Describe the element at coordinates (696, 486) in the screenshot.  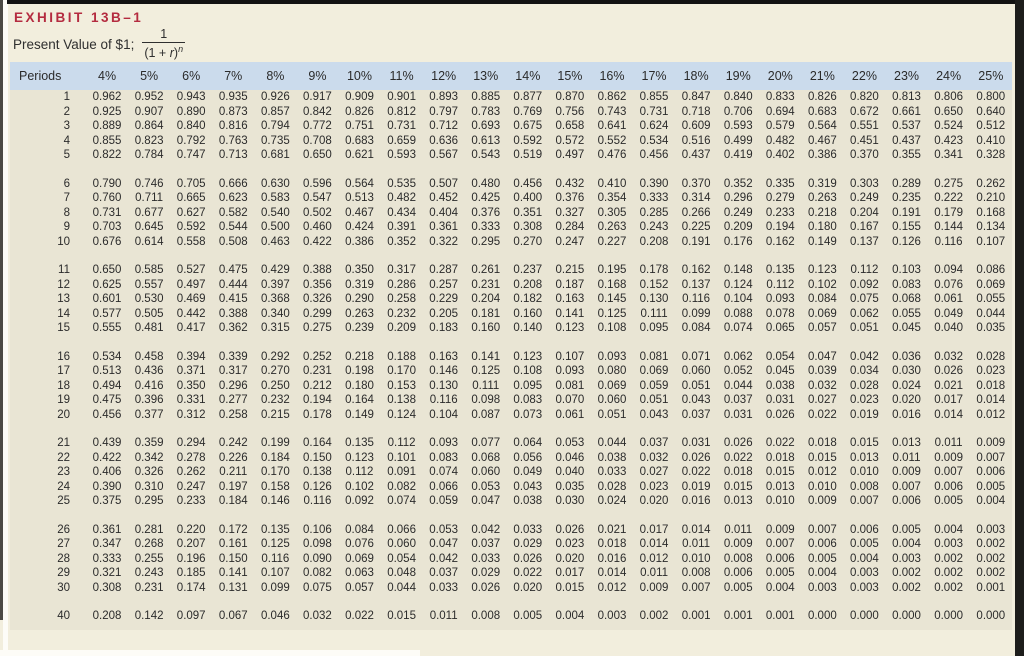
I see `pv-cell: 0.019` at that location.